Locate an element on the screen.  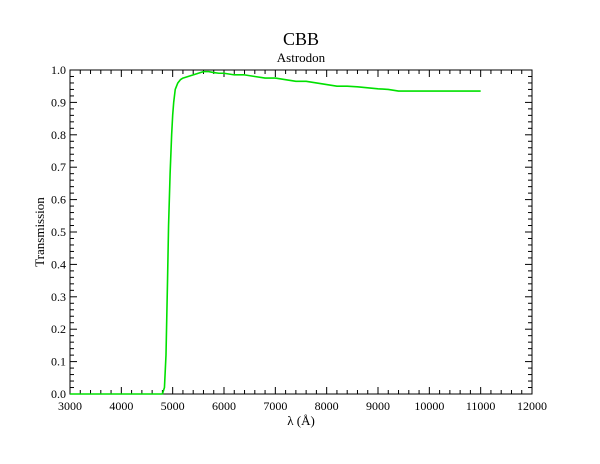
y-tick-label: 0.1 is located at coordinates (58, 362).